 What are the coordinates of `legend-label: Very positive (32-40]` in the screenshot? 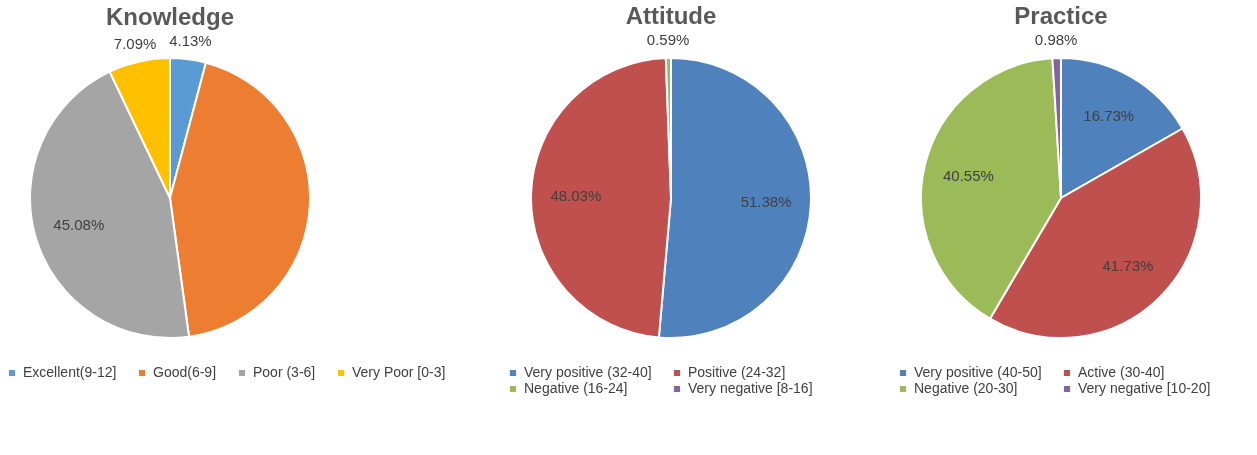 It's located at (588, 372).